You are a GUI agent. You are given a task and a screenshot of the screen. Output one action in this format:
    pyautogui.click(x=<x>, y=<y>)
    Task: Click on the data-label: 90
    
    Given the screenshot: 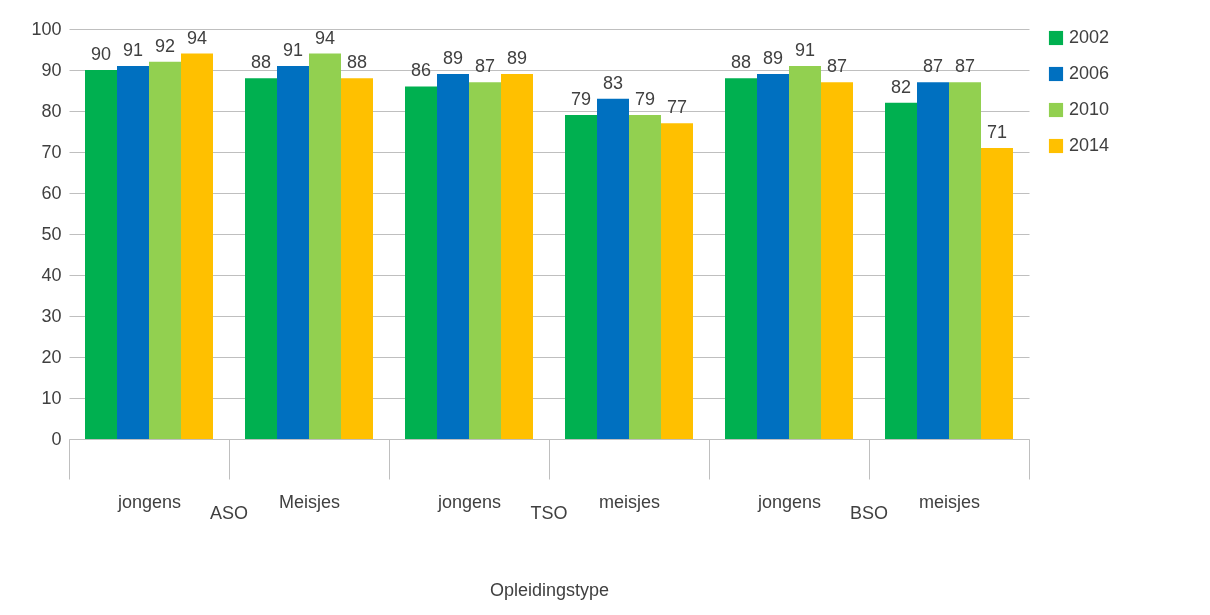 What is the action you would take?
    pyautogui.click(x=101, y=54)
    